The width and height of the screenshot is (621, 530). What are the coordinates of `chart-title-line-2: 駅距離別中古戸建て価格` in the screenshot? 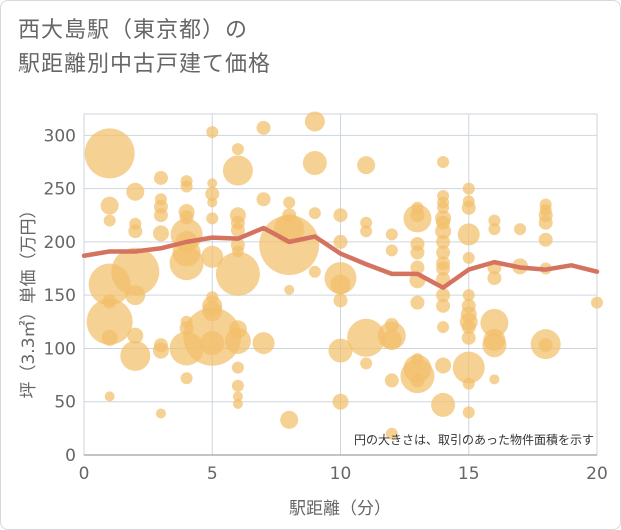 It's located at (145, 64).